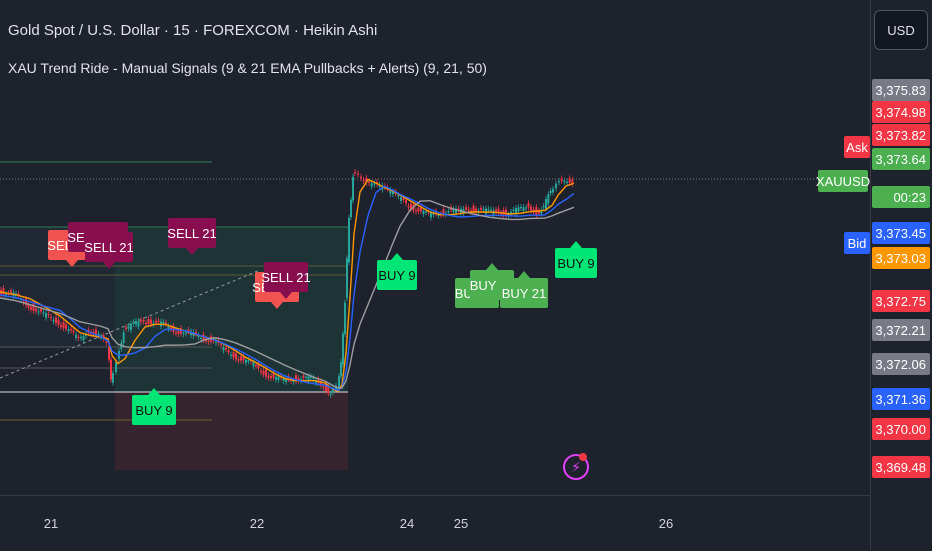  I want to click on sell-signal: SELL 21, so click(192, 236).